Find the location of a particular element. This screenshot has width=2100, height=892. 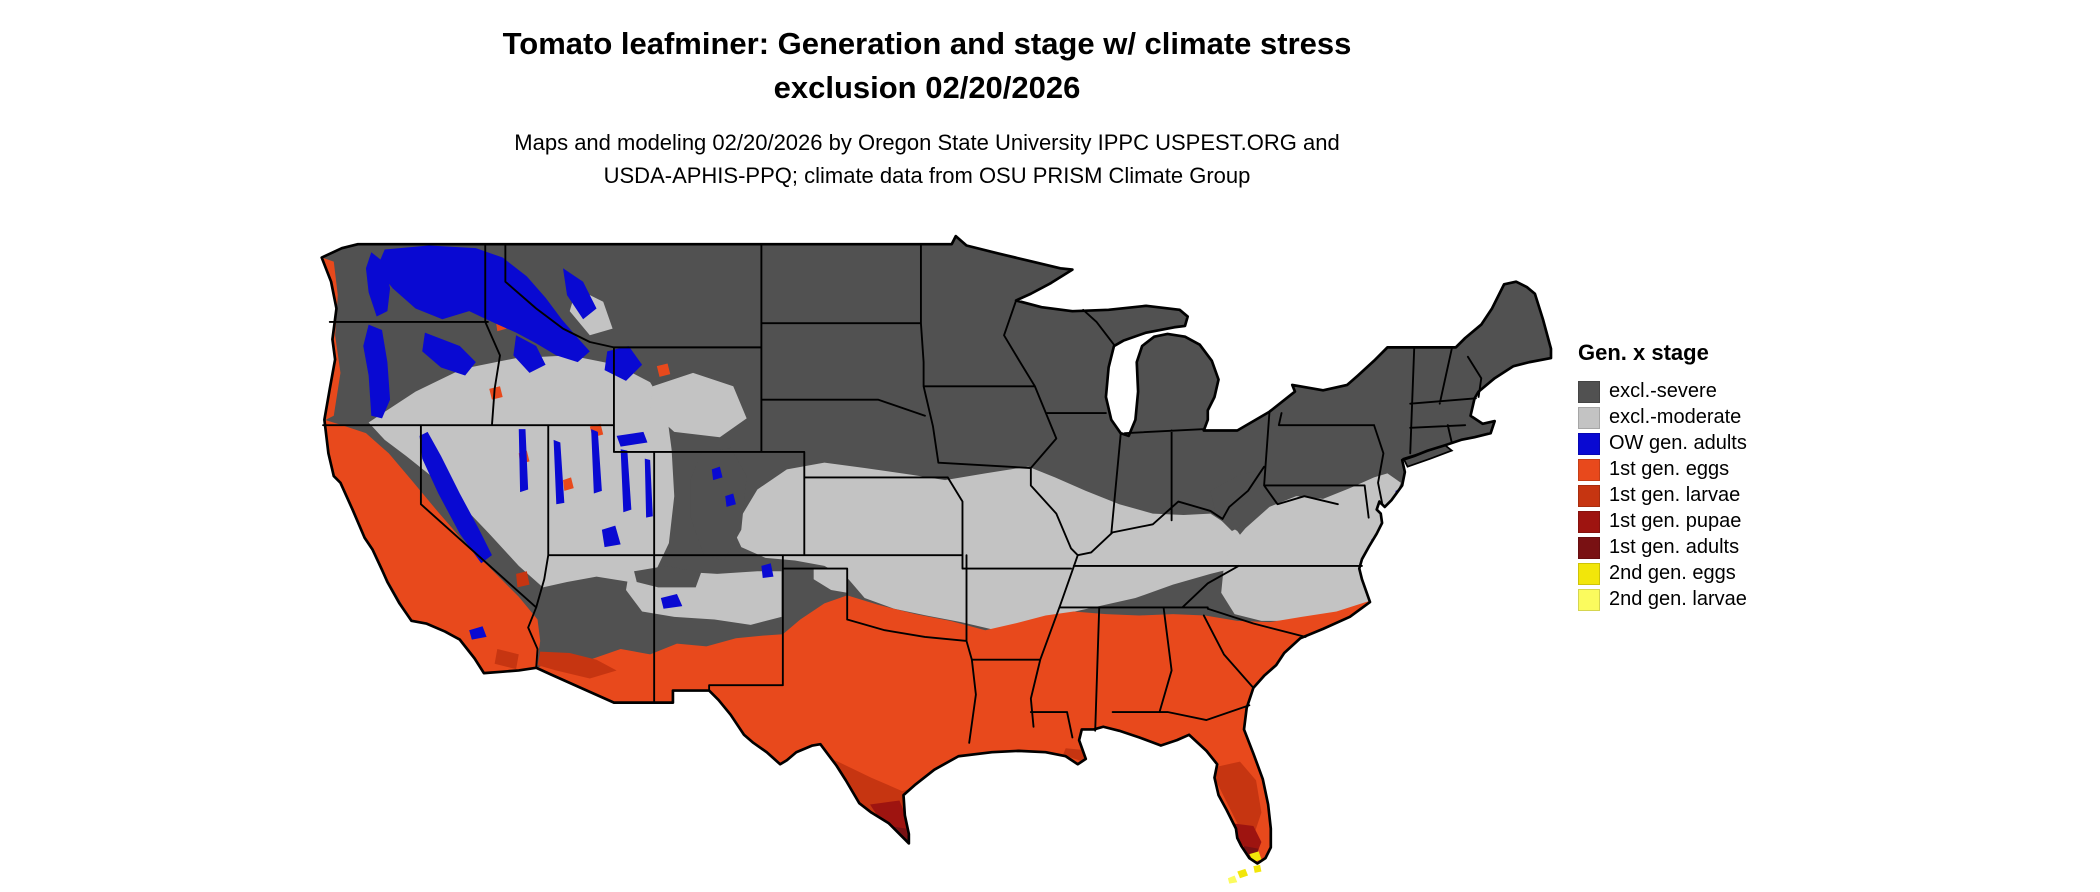

region-excl-moderate-midatlantic is located at coordinates (1311, 547).